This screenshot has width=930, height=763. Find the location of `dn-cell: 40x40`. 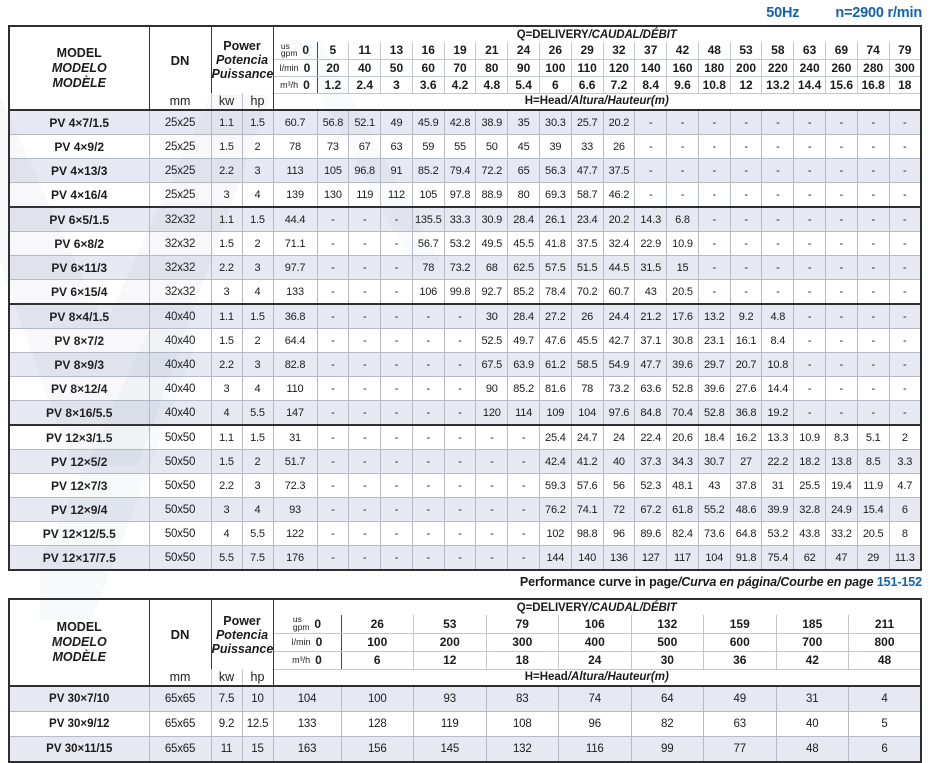

dn-cell: 40x40 is located at coordinates (180, 364).